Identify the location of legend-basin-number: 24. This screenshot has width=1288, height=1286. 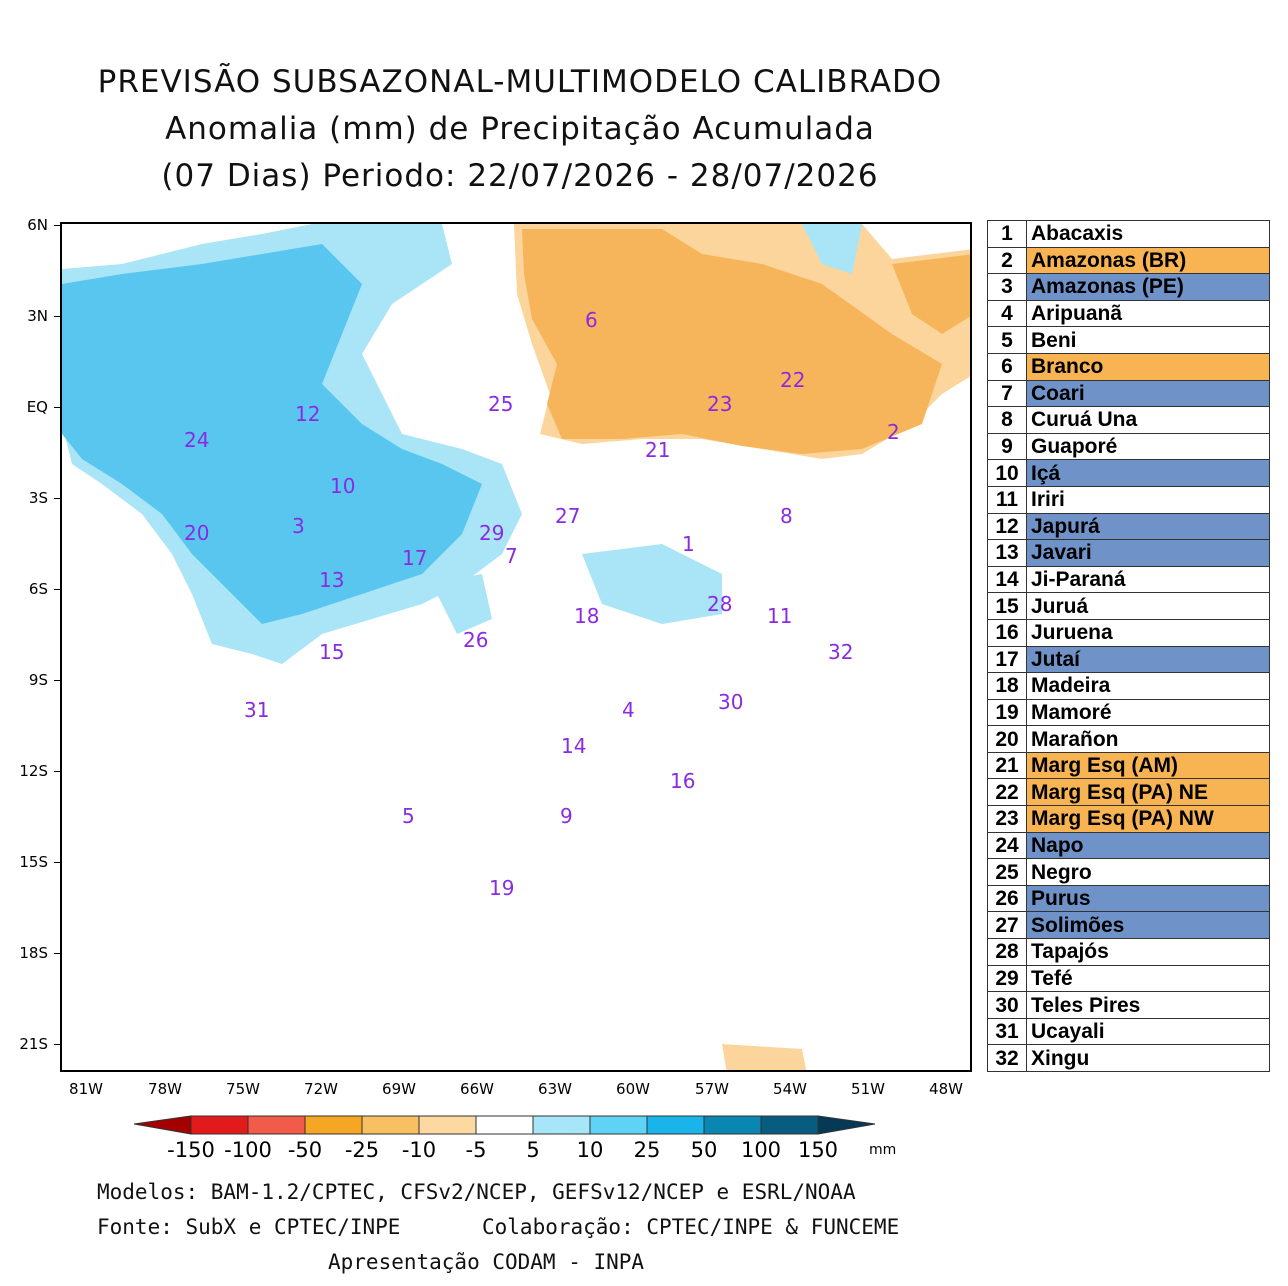
(1007, 845).